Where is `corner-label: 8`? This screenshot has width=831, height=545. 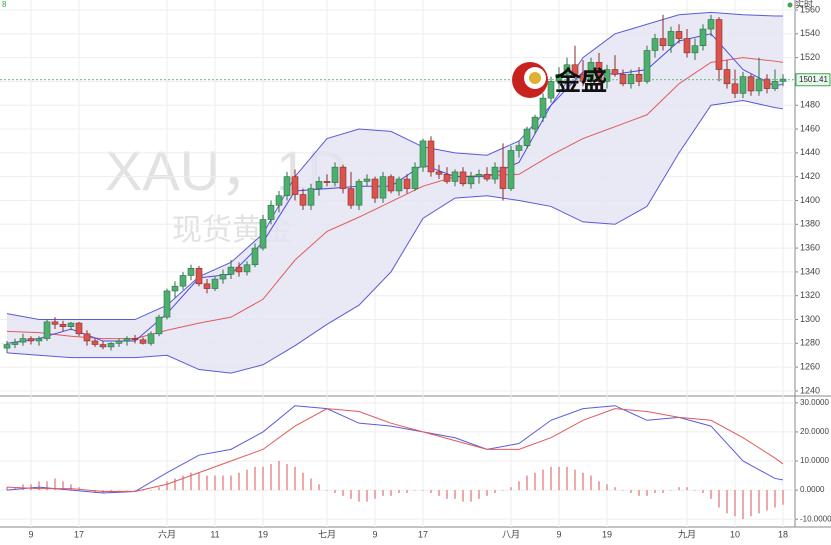 corner-label: 8 is located at coordinates (4, 4).